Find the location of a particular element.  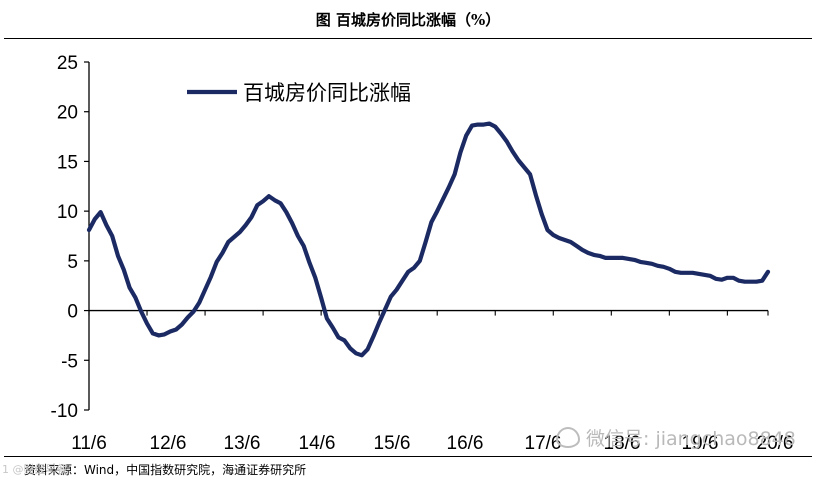

x-tick-label: 15/6 is located at coordinates (392, 443).